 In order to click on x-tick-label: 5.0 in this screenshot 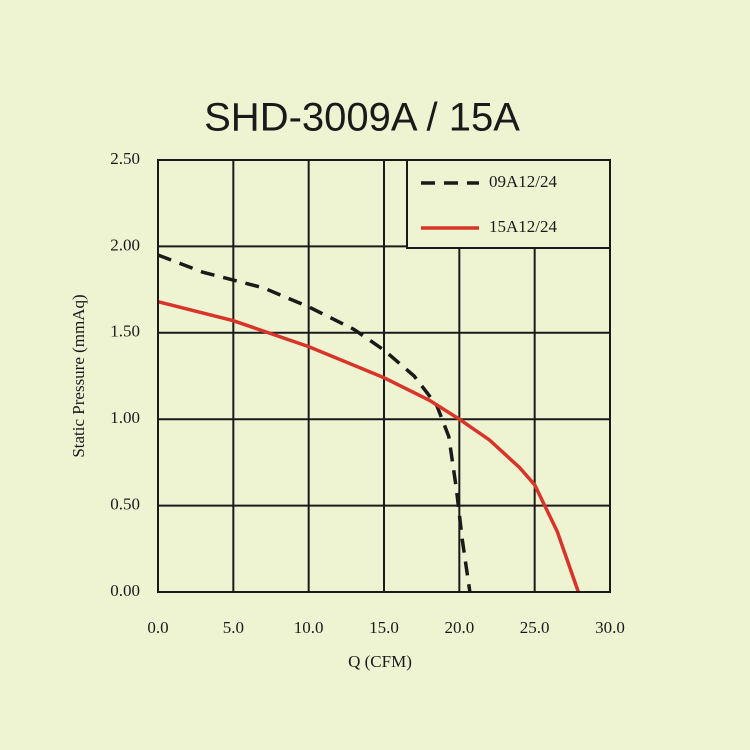, I will do `click(233, 627)`.